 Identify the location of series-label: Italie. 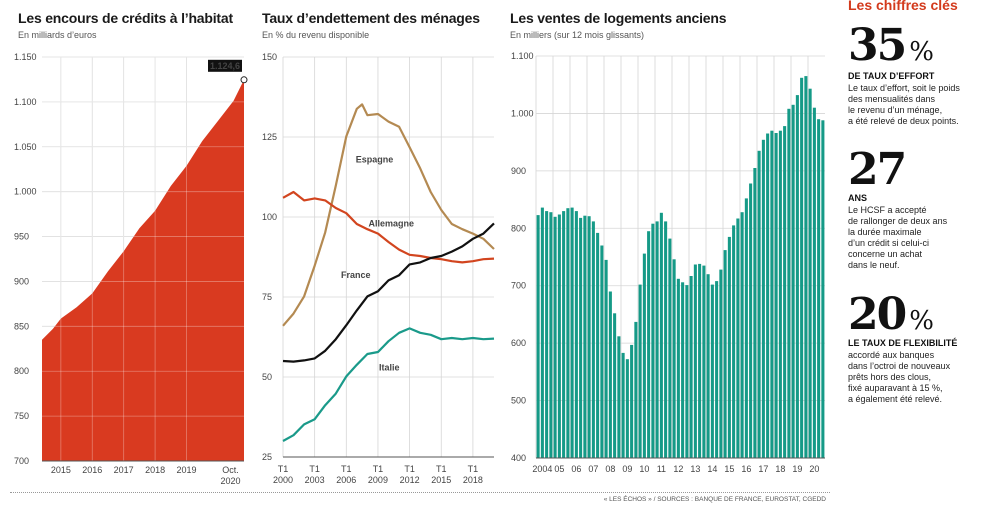
(389, 368).